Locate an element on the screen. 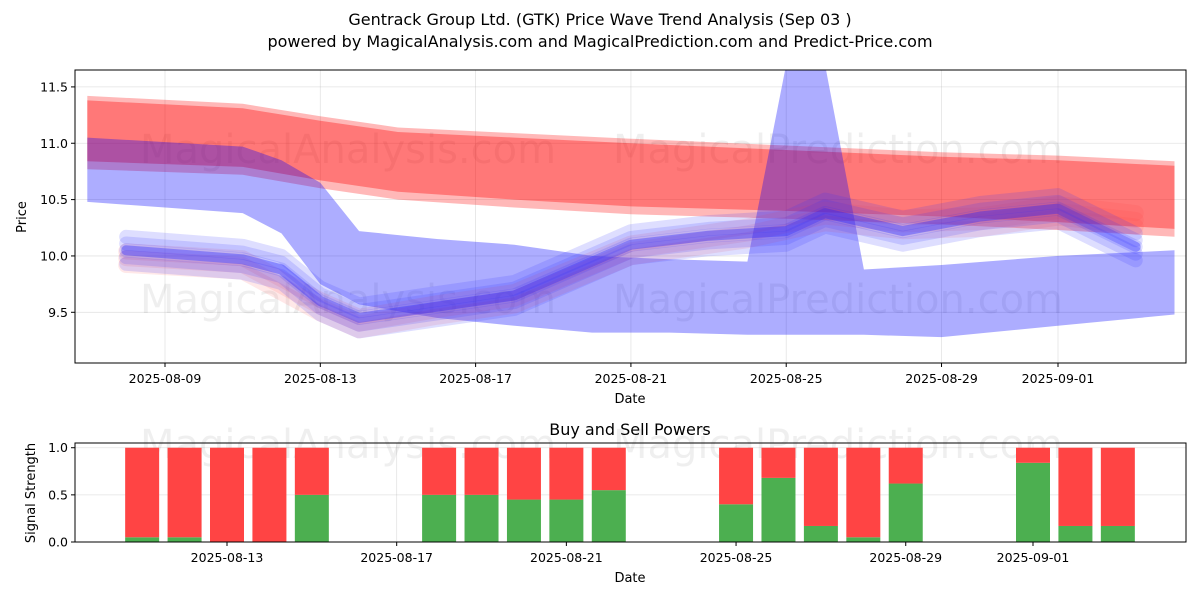  price-x-tick-label: 2025-09-01 is located at coordinates (1058, 378).